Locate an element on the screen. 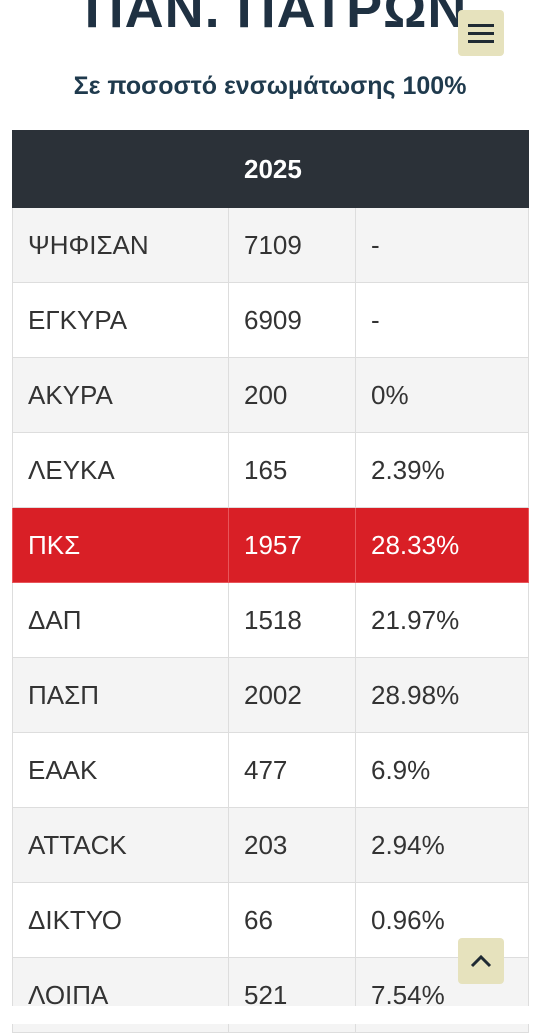 The image size is (552, 1033). table-row: ΕΓΚΥΡΑ 6909- is located at coordinates (270, 320).